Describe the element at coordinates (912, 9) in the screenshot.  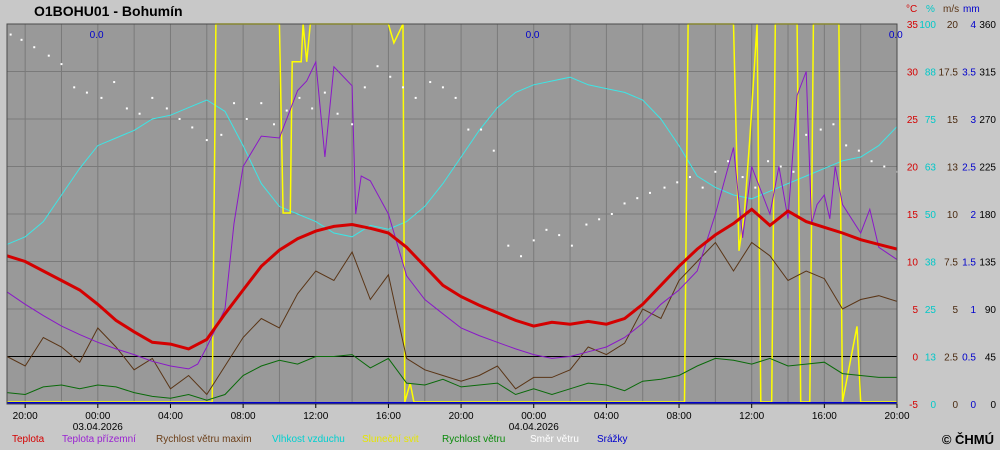
I see `axis-unit-temperature: °C` at that location.